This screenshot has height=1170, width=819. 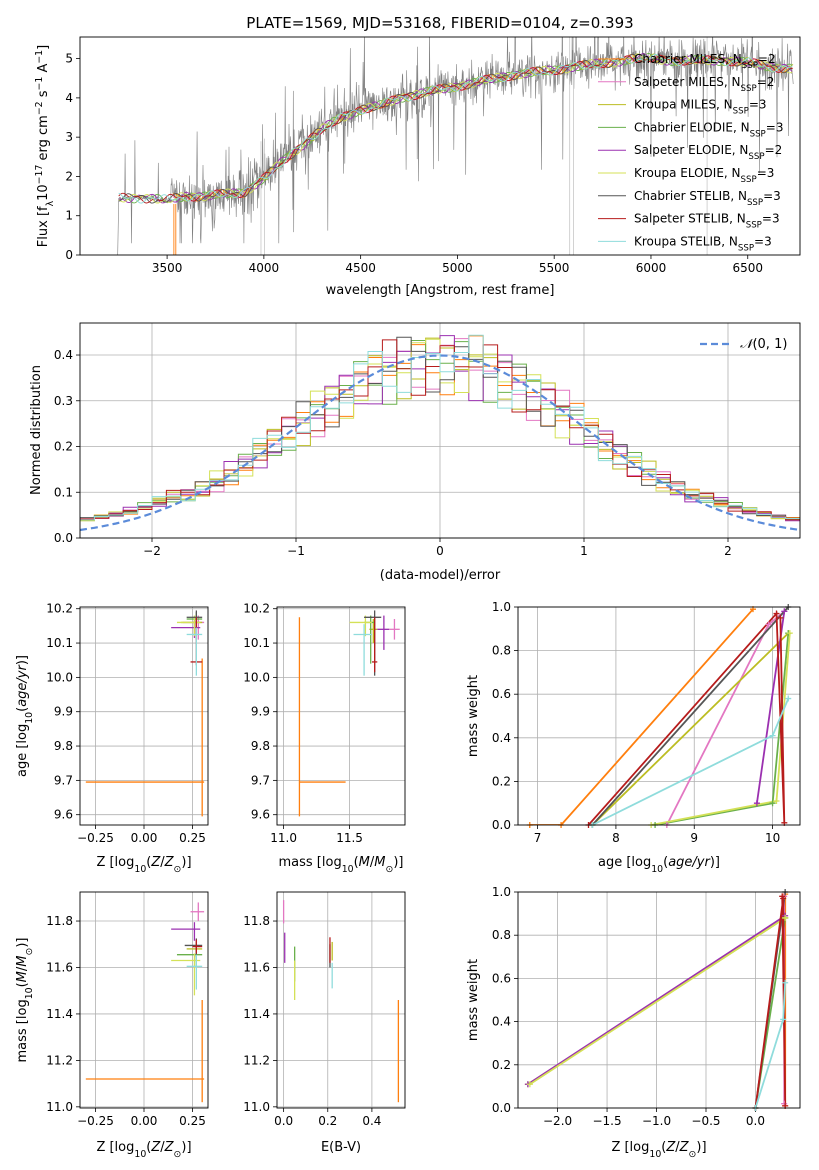 I want to click on x-tick-label: 0.0, so click(x=755, y=1121).